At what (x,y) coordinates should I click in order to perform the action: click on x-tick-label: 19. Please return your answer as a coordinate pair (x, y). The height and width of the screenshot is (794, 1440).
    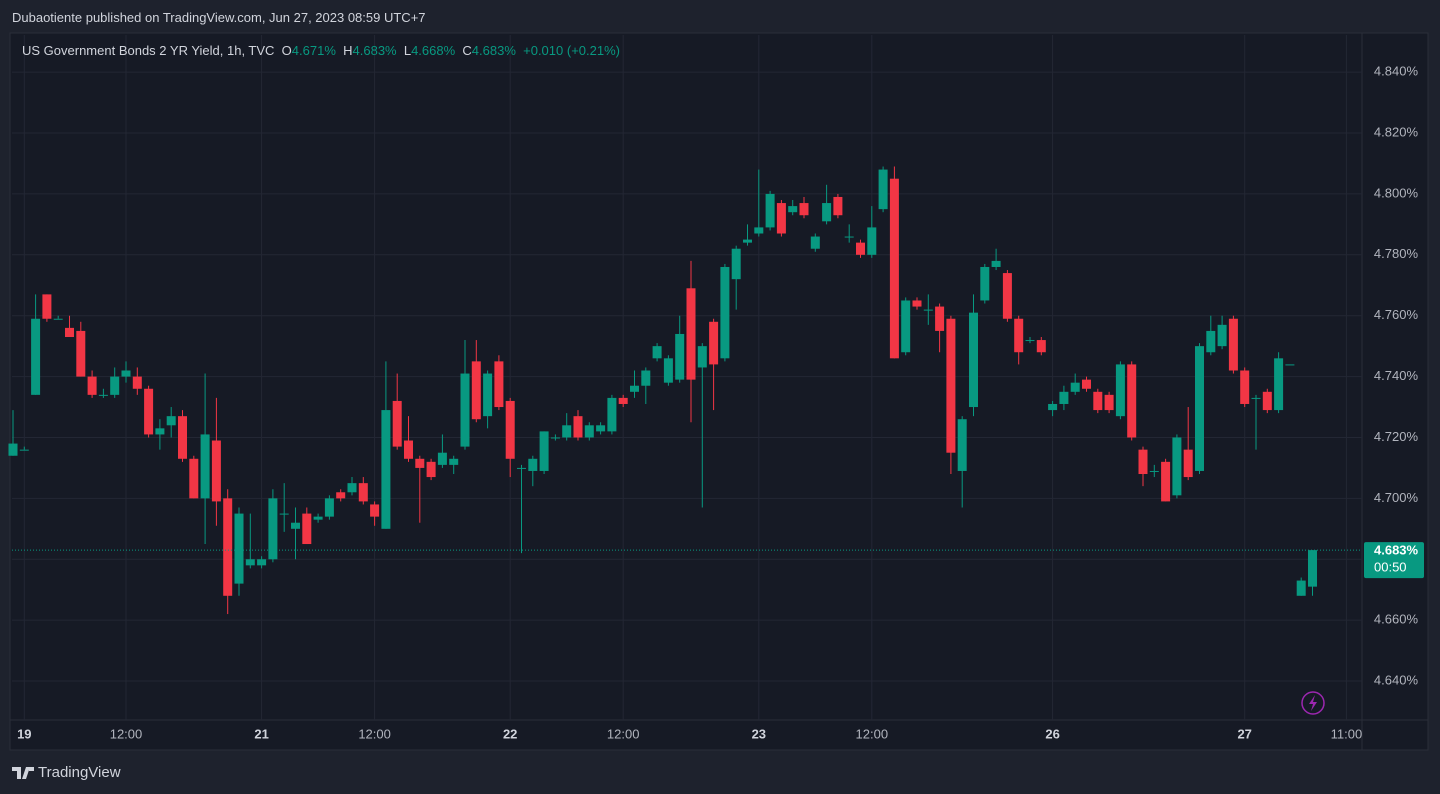
    Looking at the image, I should click on (24, 733).